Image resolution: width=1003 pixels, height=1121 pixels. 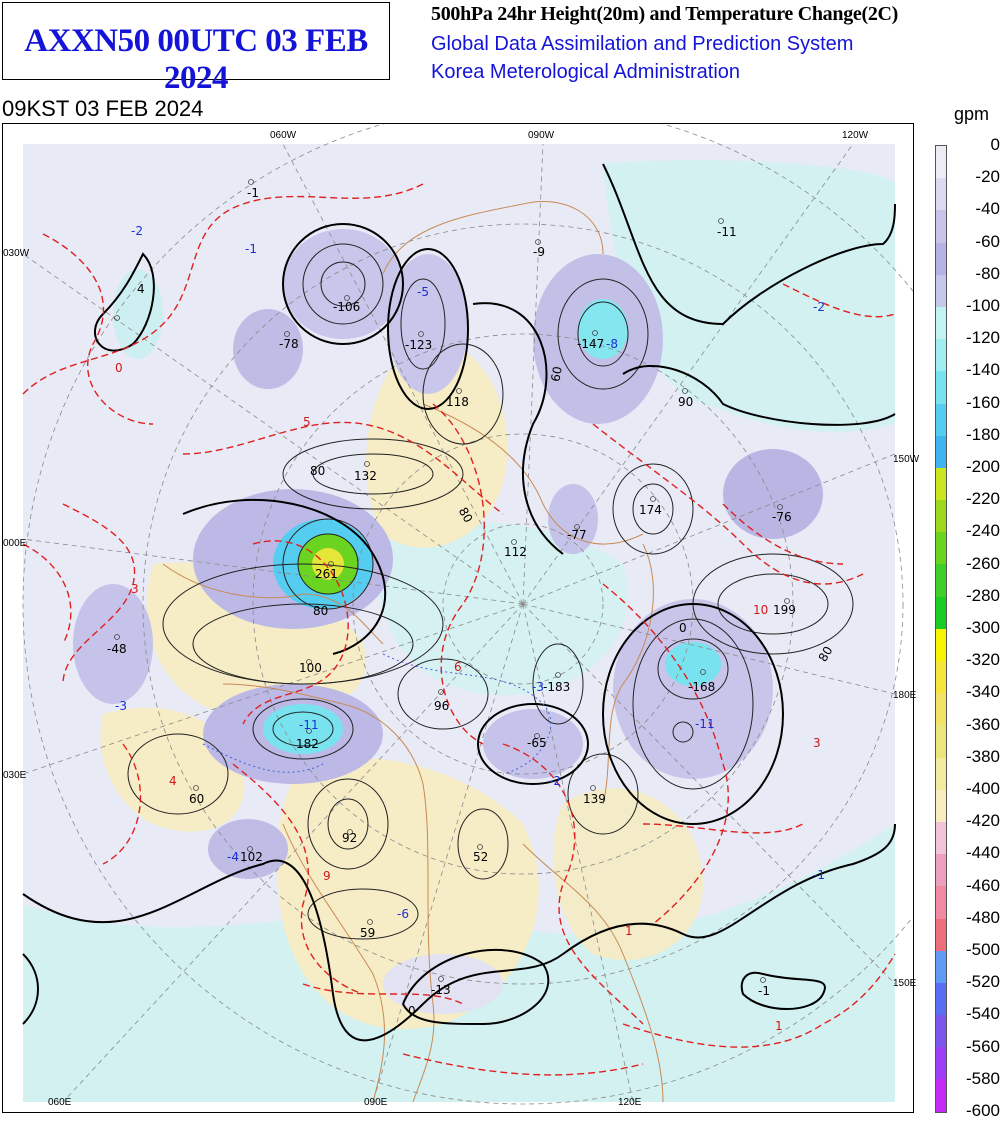 What do you see at coordinates (982, 692) in the screenshot?
I see `colorbar-label: -340` at bounding box center [982, 692].